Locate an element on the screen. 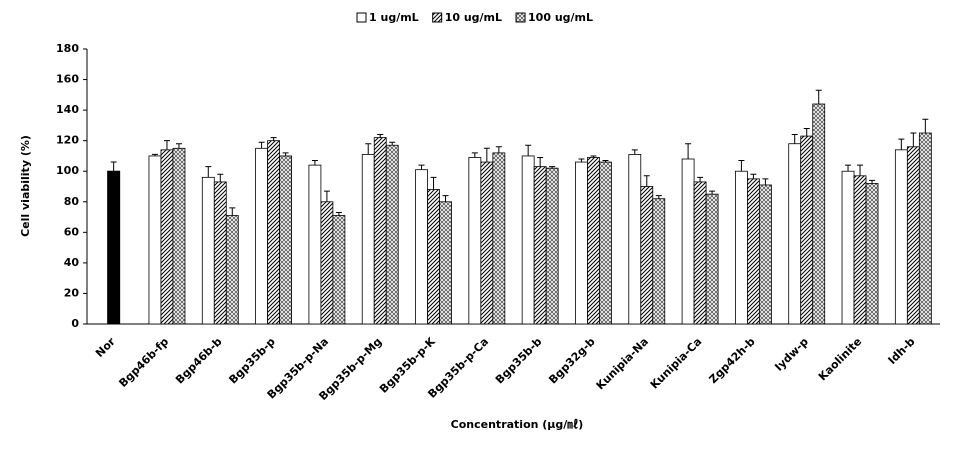 The image size is (963, 453). legend-label: 10 ug/mL is located at coordinates (473, 17).